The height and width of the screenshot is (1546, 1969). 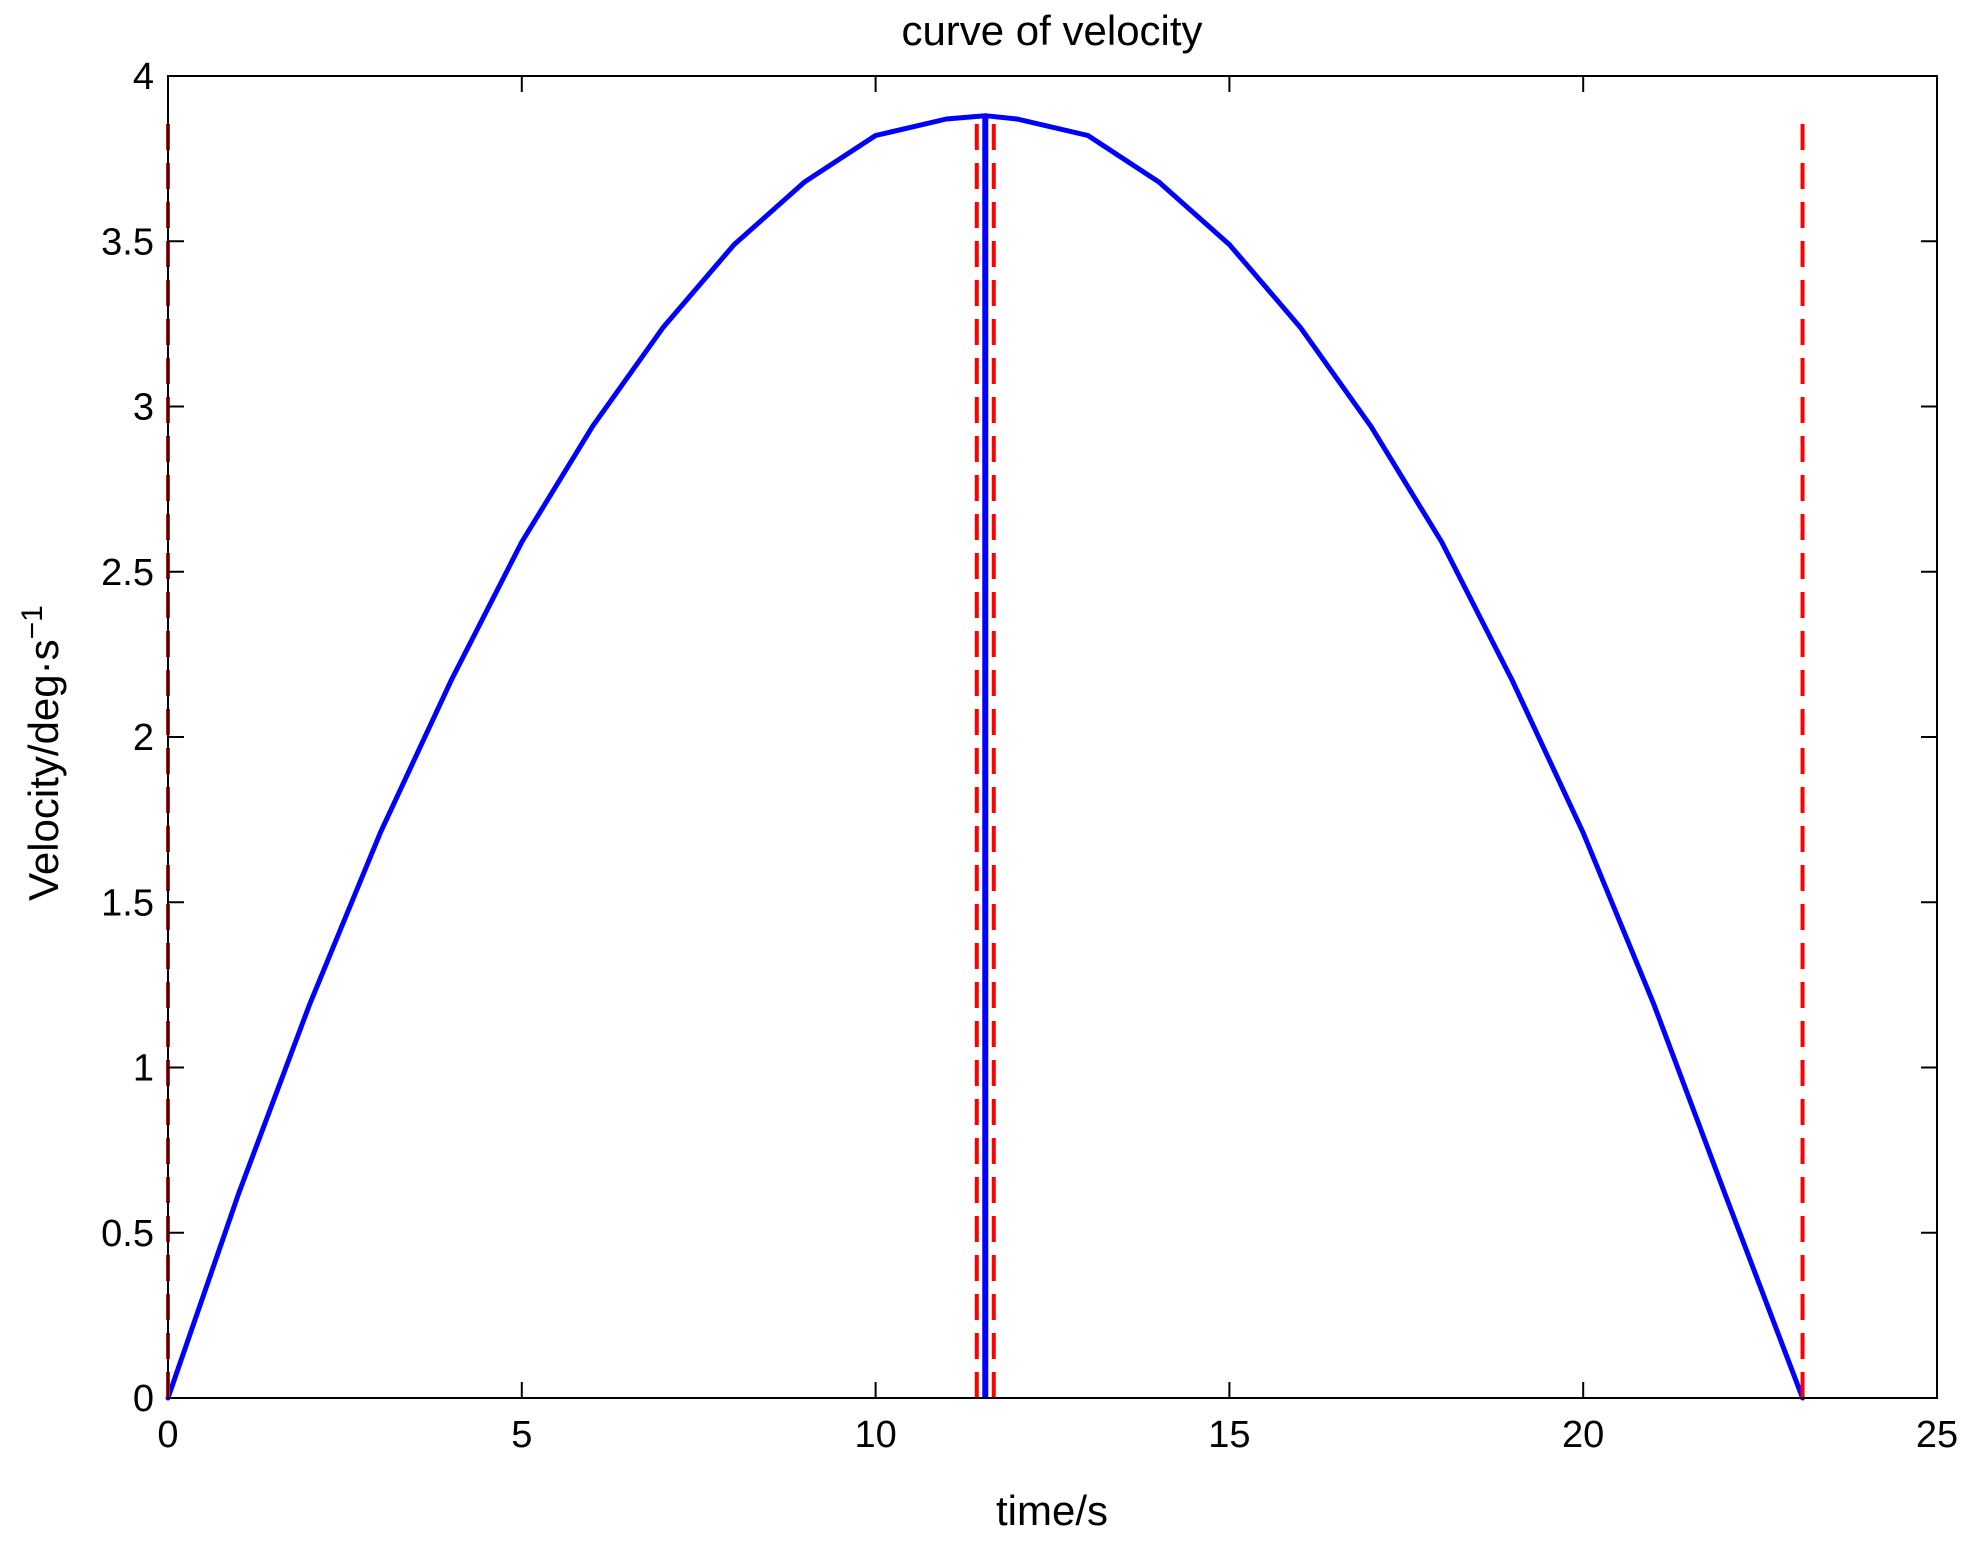 What do you see at coordinates (143, 1399) in the screenshot?
I see `y-tick-label: 0` at bounding box center [143, 1399].